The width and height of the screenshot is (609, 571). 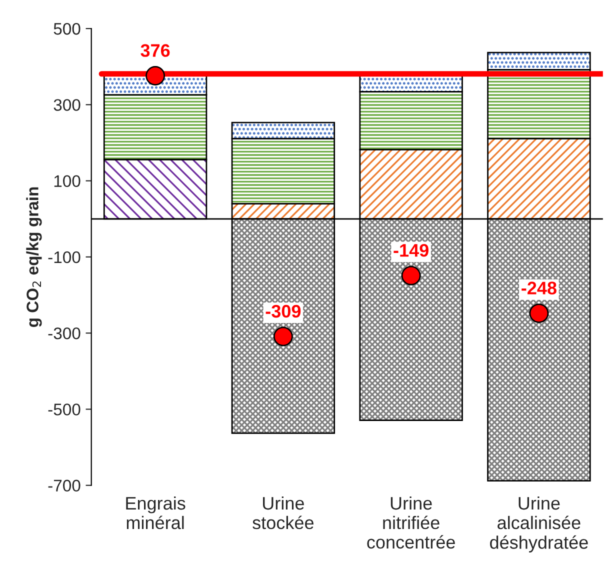 I want to click on data-label: -309, so click(x=283, y=311).